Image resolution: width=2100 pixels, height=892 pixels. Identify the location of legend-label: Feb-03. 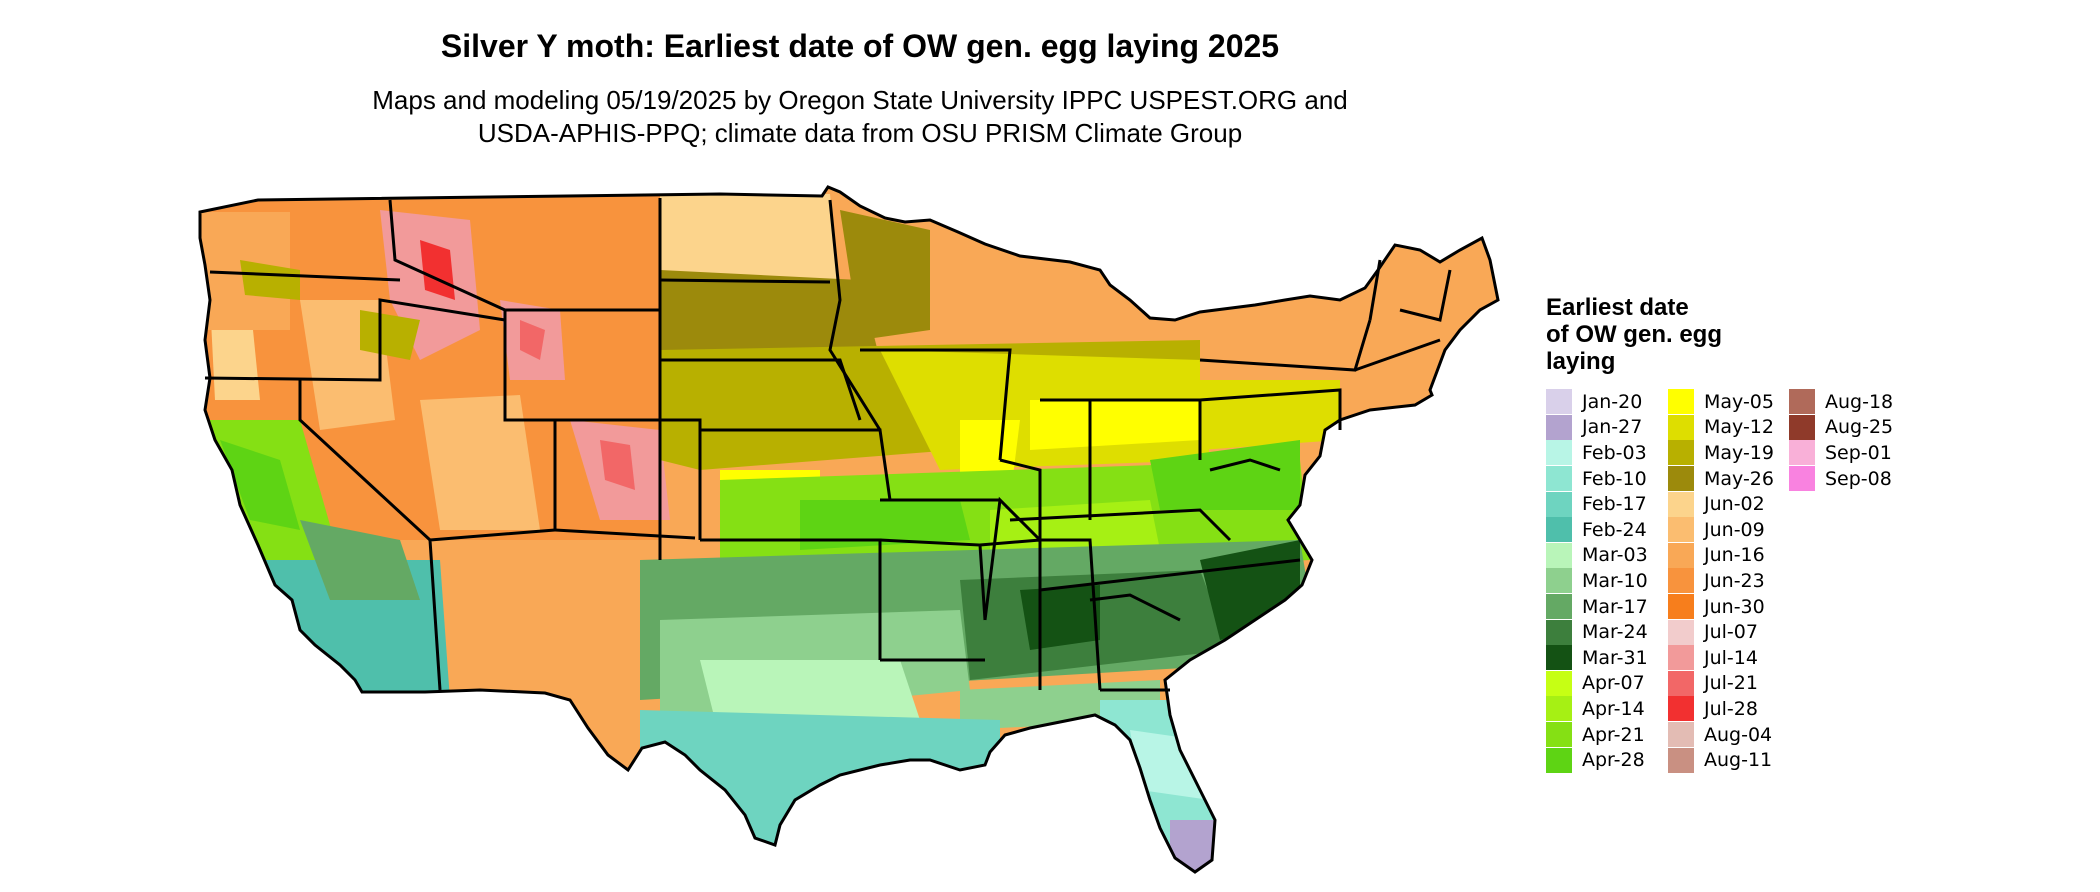
(1614, 452).